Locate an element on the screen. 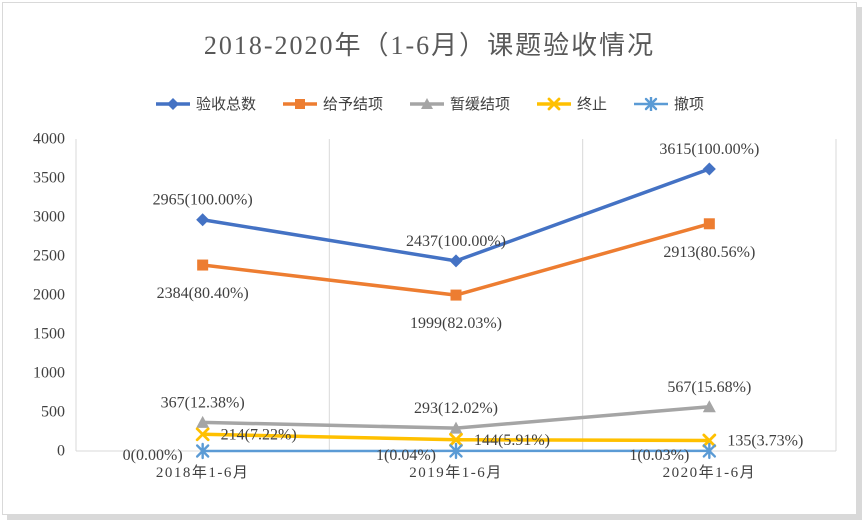 This screenshot has width=867, height=522. chart-legend: 验收总数 给予结项 暂缓结项 终止 撤项 is located at coordinates (429, 103).